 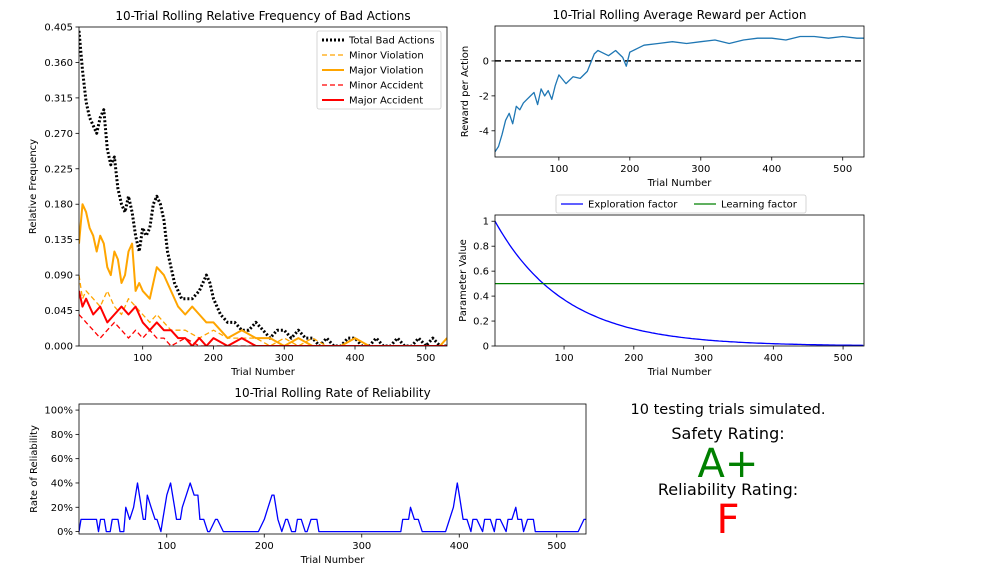 What do you see at coordinates (728, 520) in the screenshot?
I see `reliability-grade: F` at bounding box center [728, 520].